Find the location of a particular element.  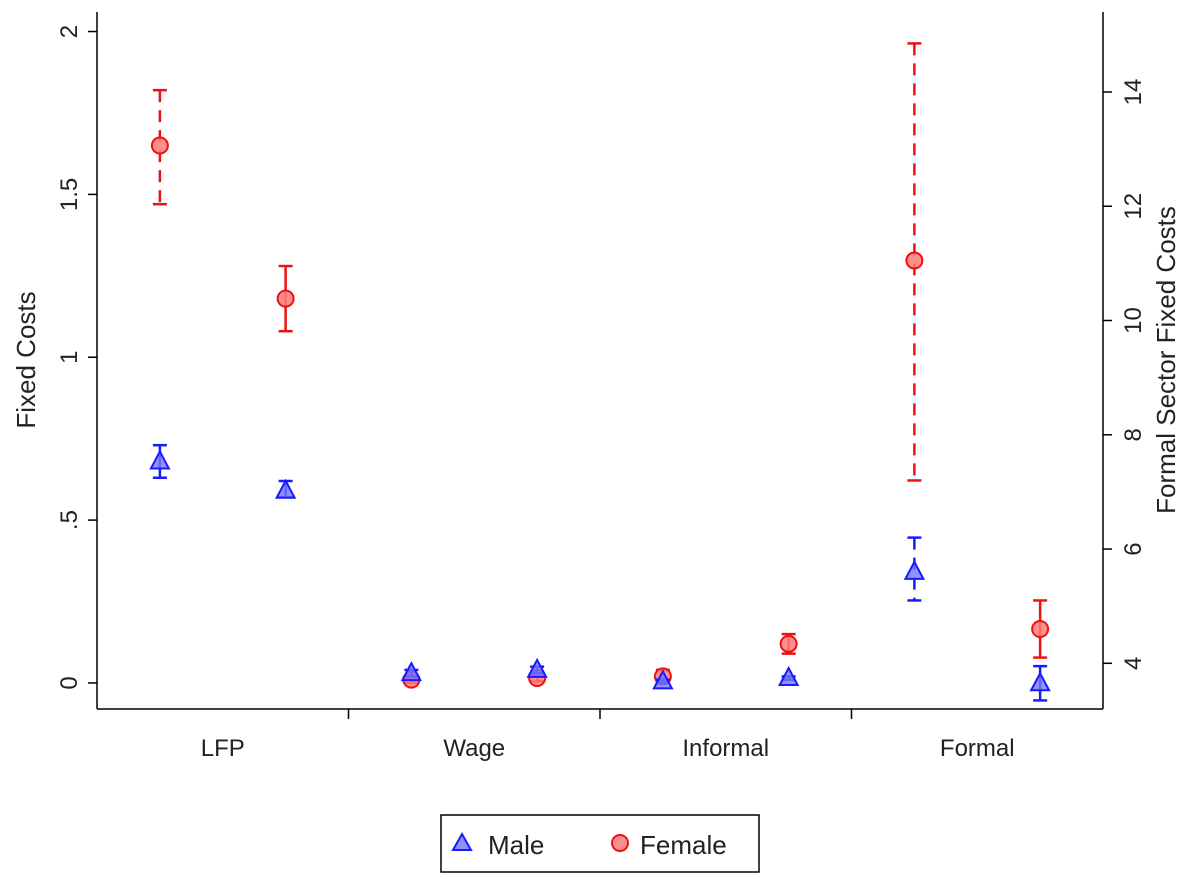

left-axis-title: Fixed Costs is located at coordinates (26, 359).